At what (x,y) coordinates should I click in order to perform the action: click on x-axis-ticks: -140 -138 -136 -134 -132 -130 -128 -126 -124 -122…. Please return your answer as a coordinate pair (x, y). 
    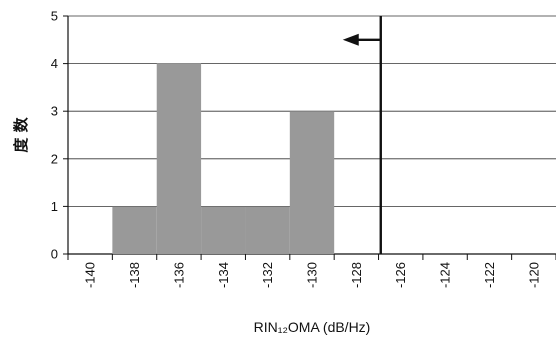
    Looking at the image, I should click on (311, 271).